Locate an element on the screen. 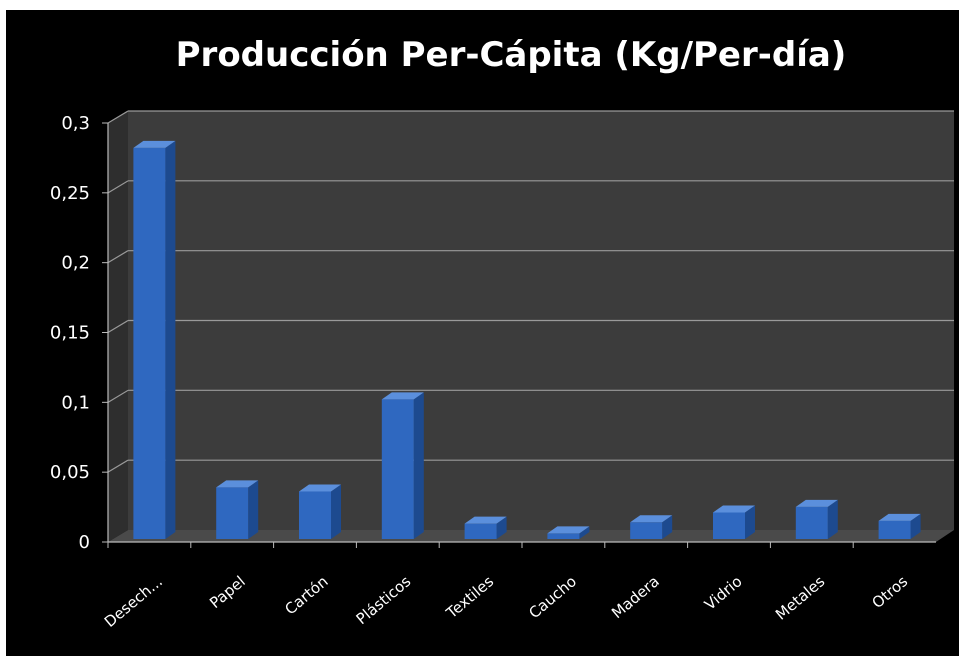  x-tick-label: Madera is located at coordinates (635, 597).